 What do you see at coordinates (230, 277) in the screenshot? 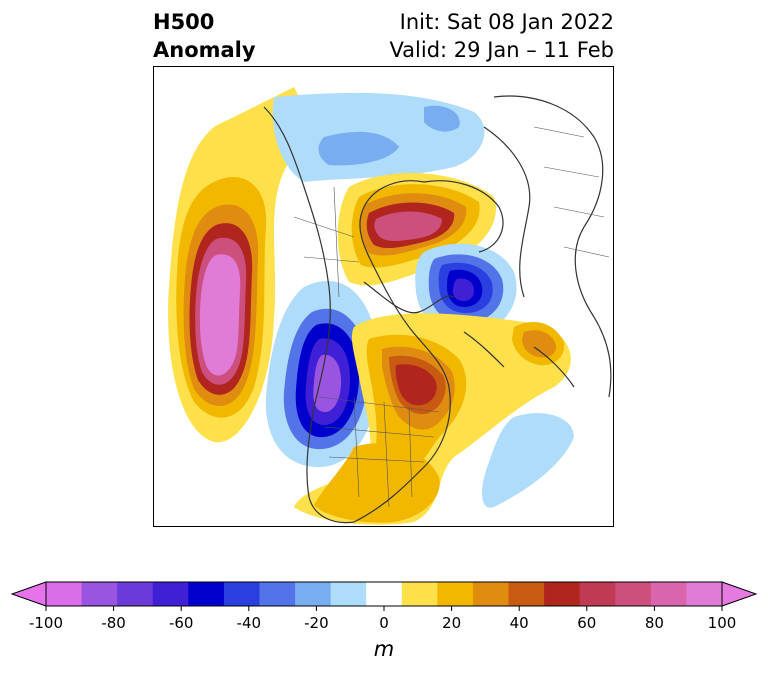
I see `pacific-ridge-anomaly` at bounding box center [230, 277].